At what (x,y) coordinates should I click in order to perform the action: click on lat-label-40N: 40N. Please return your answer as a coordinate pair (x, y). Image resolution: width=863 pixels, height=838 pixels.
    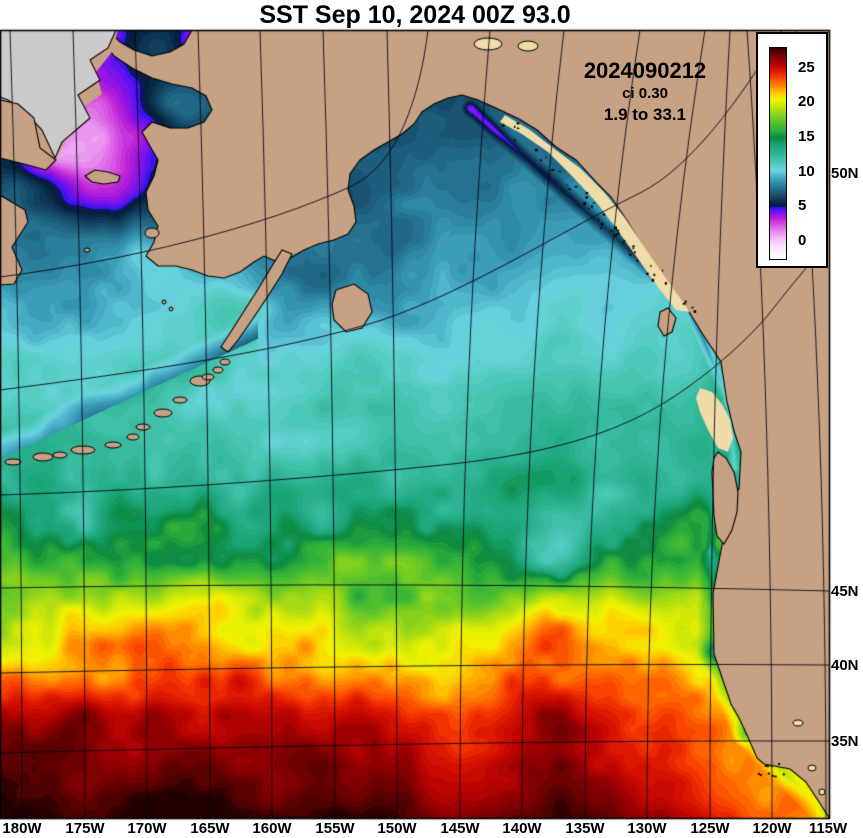
    Looking at the image, I should click on (845, 665).